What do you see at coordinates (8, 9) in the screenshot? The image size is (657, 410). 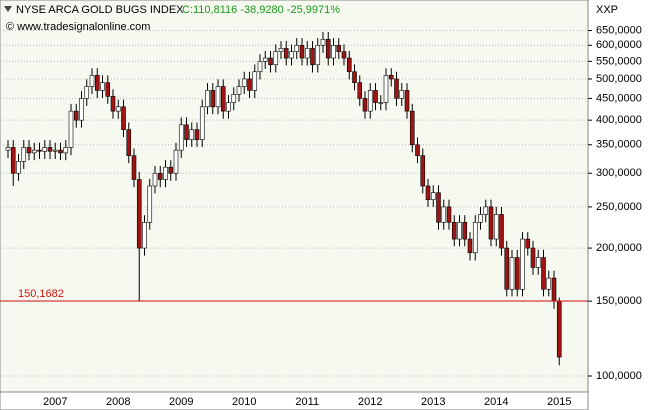 I see `title-icon` at bounding box center [8, 9].